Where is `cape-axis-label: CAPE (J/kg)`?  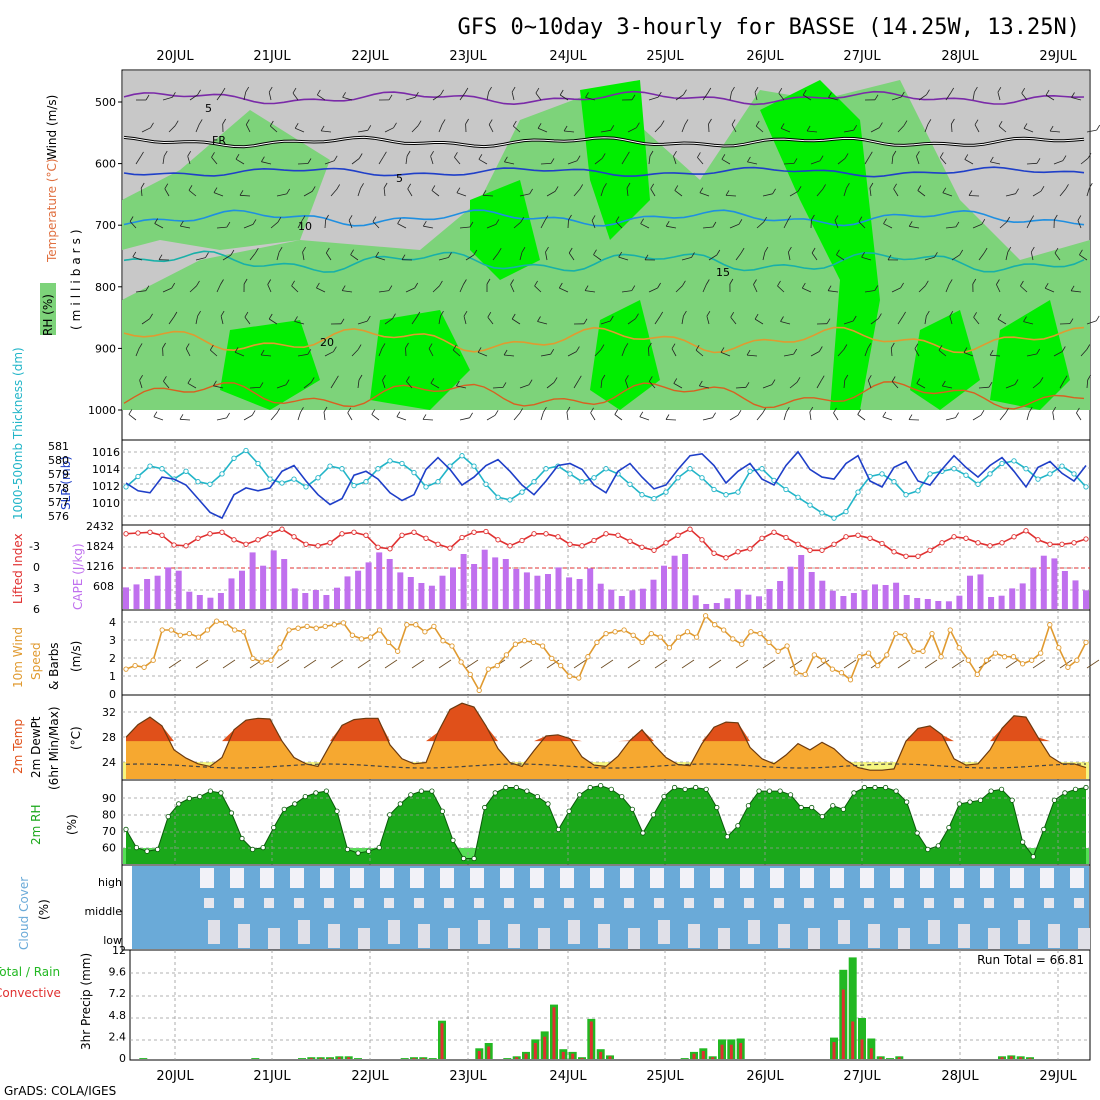 cape-axis-label: CAPE (J/kg) is located at coordinates (78, 576).